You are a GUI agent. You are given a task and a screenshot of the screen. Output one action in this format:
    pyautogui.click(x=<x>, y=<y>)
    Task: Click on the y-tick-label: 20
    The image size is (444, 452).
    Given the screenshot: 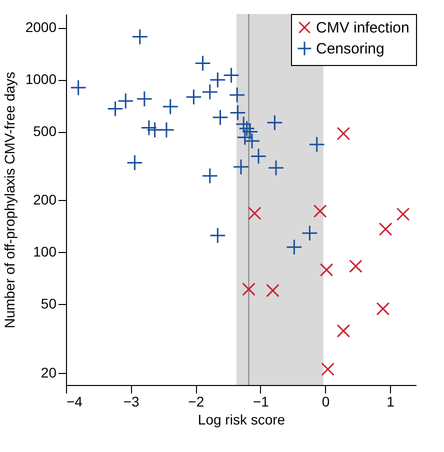 What is the action you would take?
    pyautogui.click(x=48, y=372)
    